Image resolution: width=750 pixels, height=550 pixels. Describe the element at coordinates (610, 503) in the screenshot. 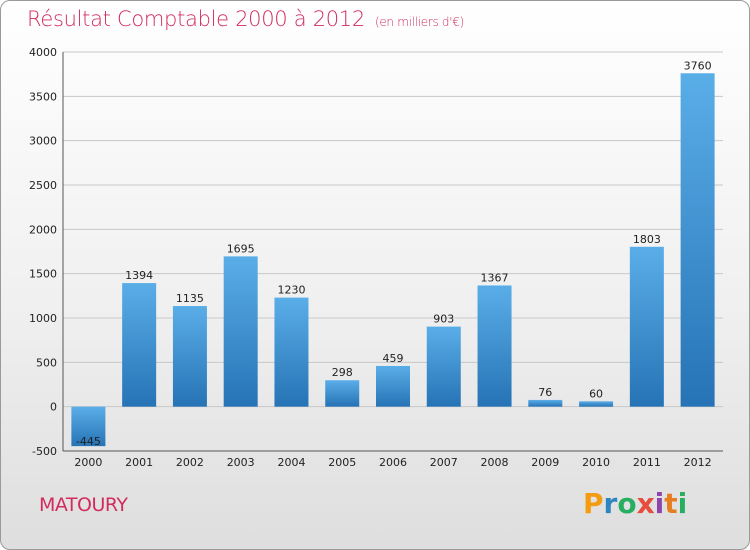

I see `logo-letter: r` at that location.